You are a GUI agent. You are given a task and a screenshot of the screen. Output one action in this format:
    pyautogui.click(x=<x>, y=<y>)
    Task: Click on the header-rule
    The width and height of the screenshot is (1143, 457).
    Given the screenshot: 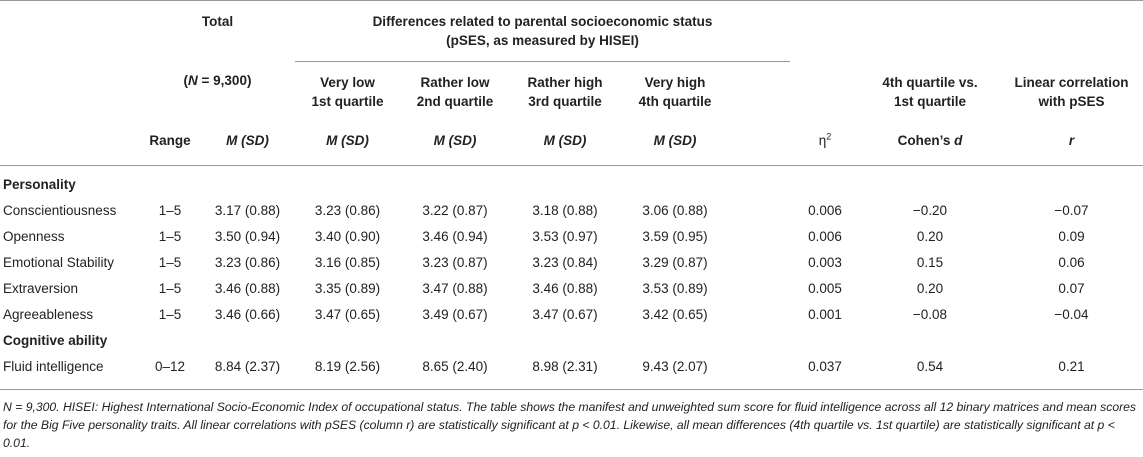 What is the action you would take?
    pyautogui.click(x=571, y=165)
    